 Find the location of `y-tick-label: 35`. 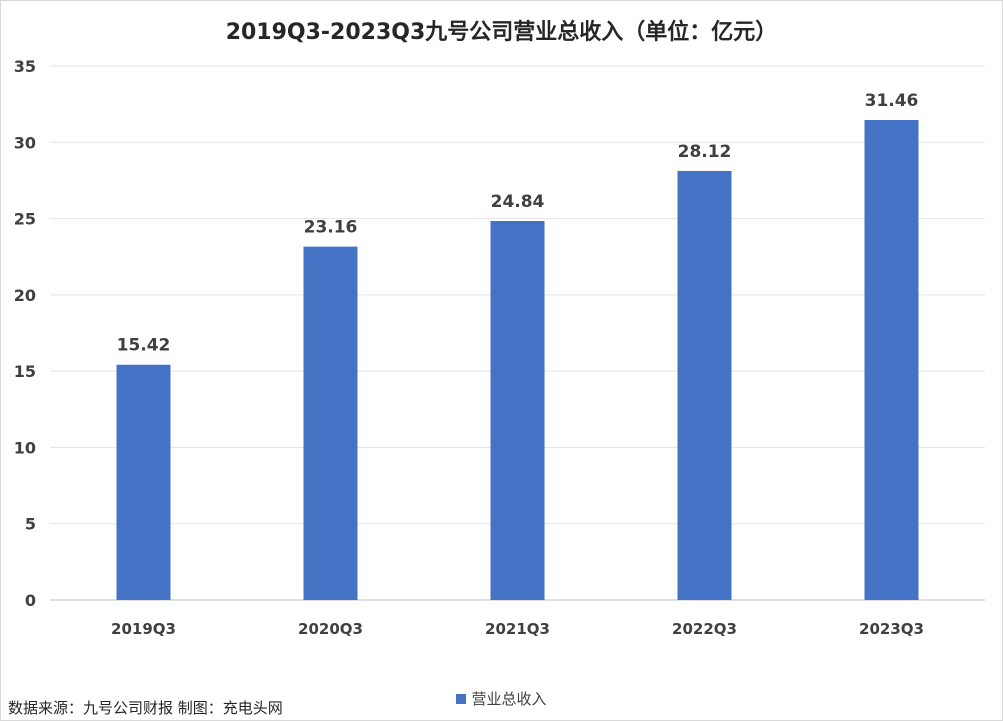

y-tick-label: 35 is located at coordinates (25, 66).